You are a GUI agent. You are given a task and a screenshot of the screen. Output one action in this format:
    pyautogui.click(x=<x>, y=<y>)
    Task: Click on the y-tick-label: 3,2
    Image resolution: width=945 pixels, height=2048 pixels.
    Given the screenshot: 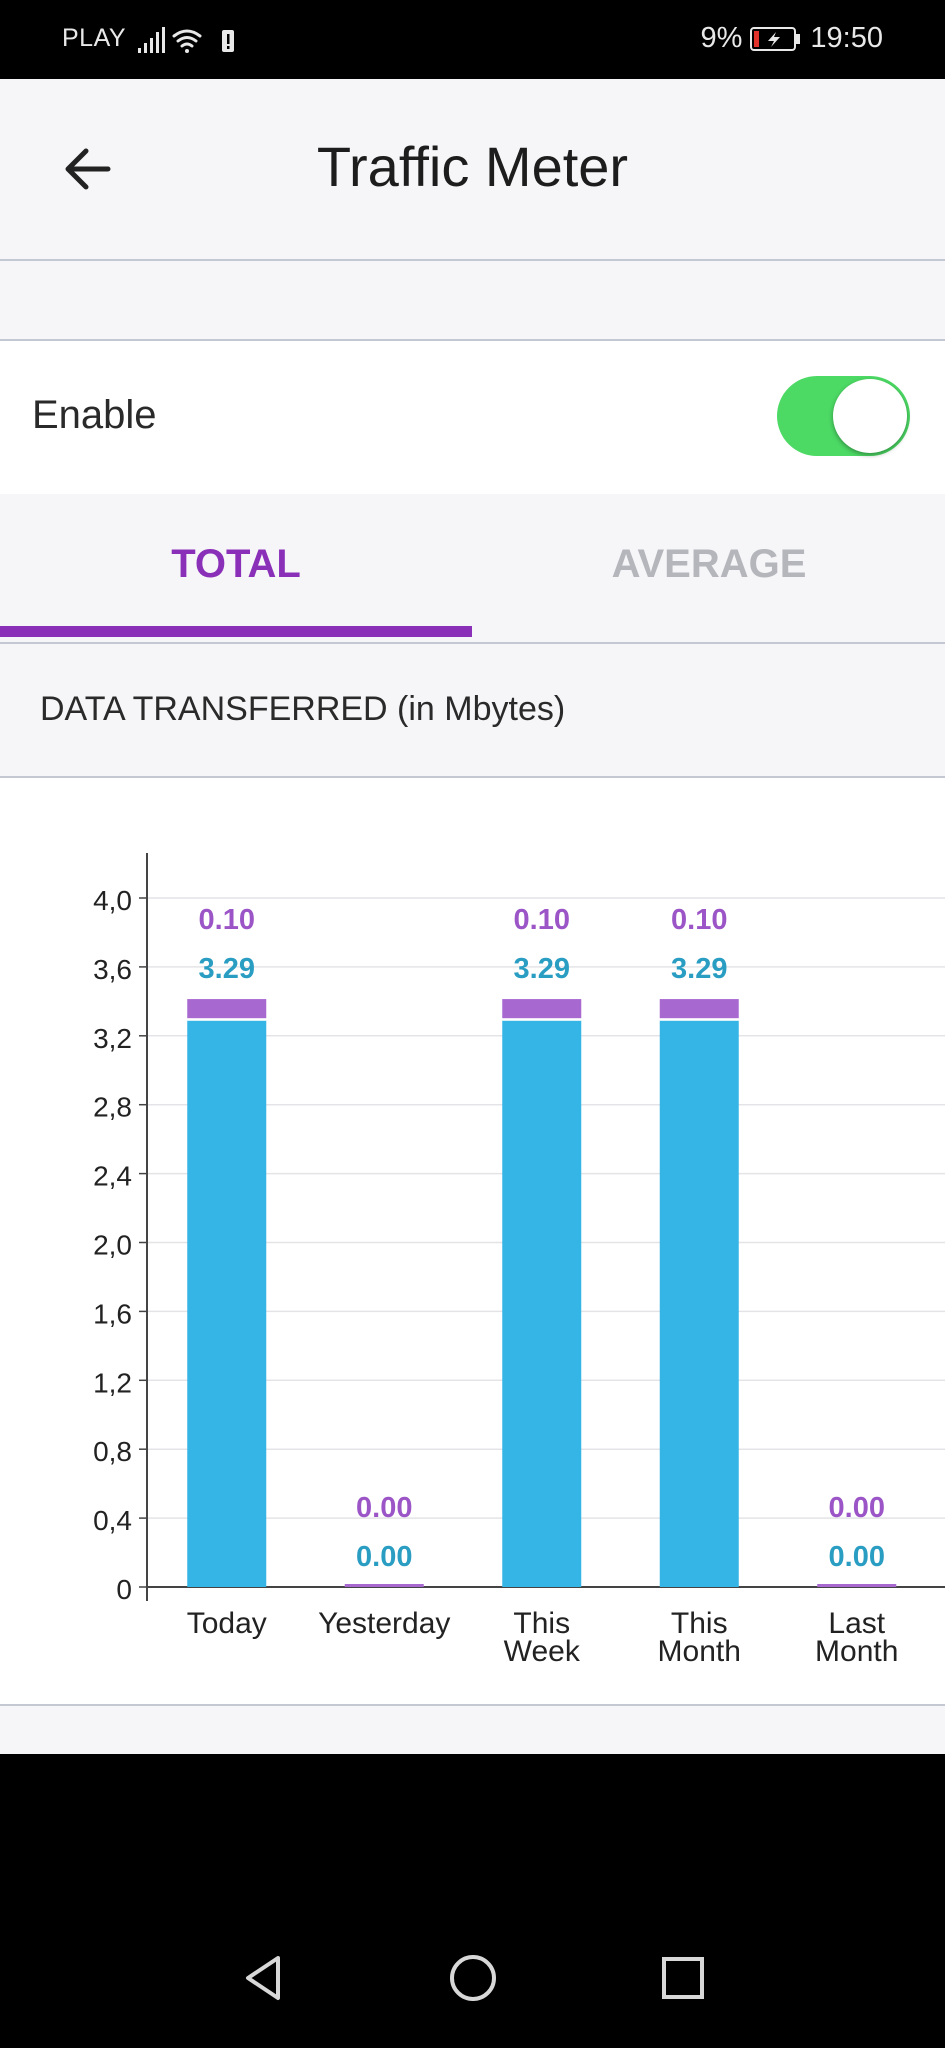 What is the action you would take?
    pyautogui.click(x=112, y=1038)
    